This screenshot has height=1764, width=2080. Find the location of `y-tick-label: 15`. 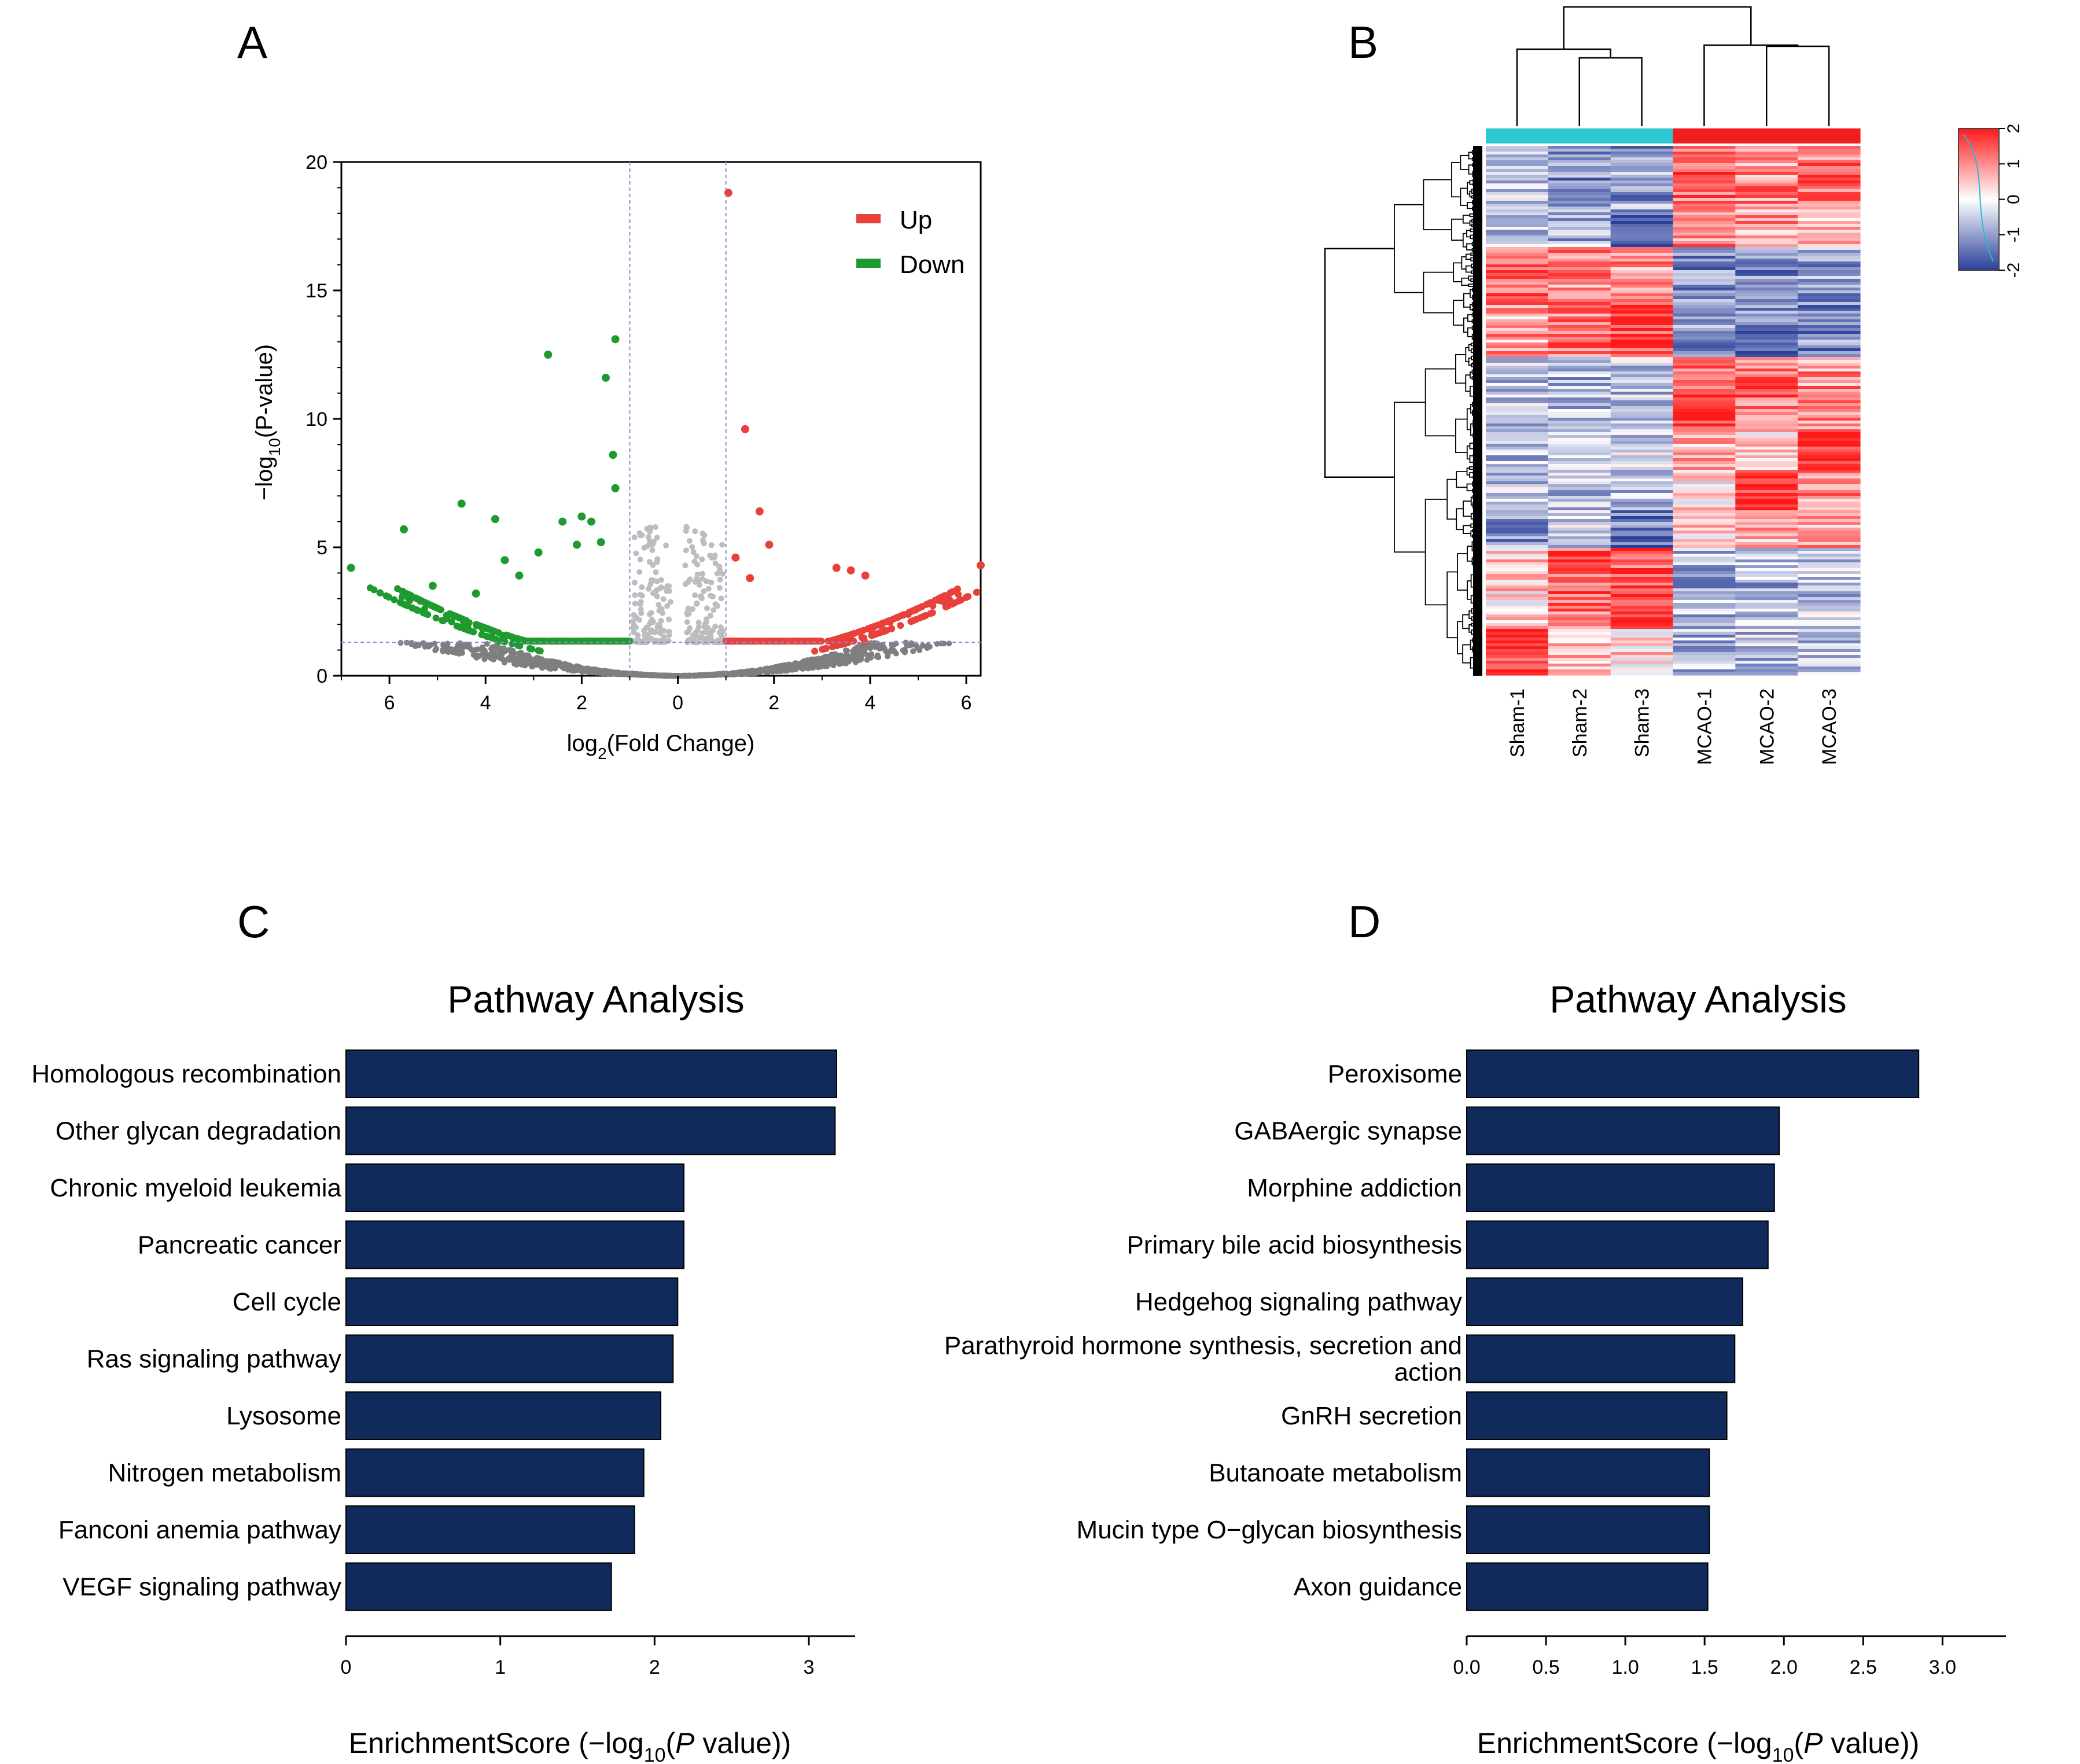

y-tick-label: 15 is located at coordinates (316, 291).